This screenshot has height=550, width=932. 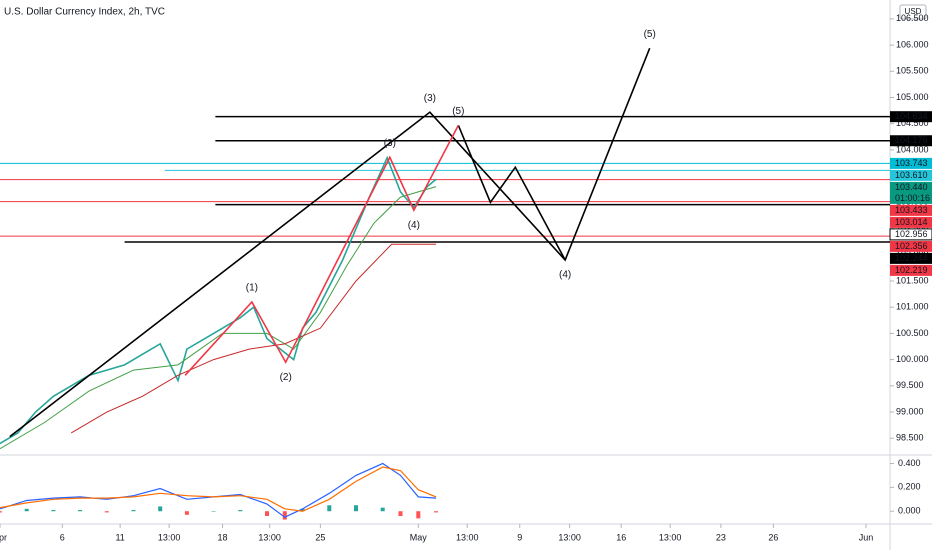 I want to click on x-tick-label: 23, so click(x=721, y=537).